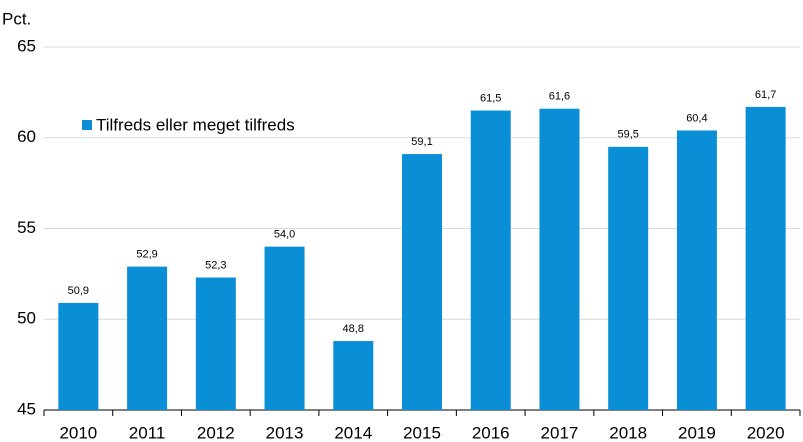 This screenshot has height=442, width=803. Describe the element at coordinates (285, 432) in the screenshot. I see `x-tick-label: 2013` at that location.